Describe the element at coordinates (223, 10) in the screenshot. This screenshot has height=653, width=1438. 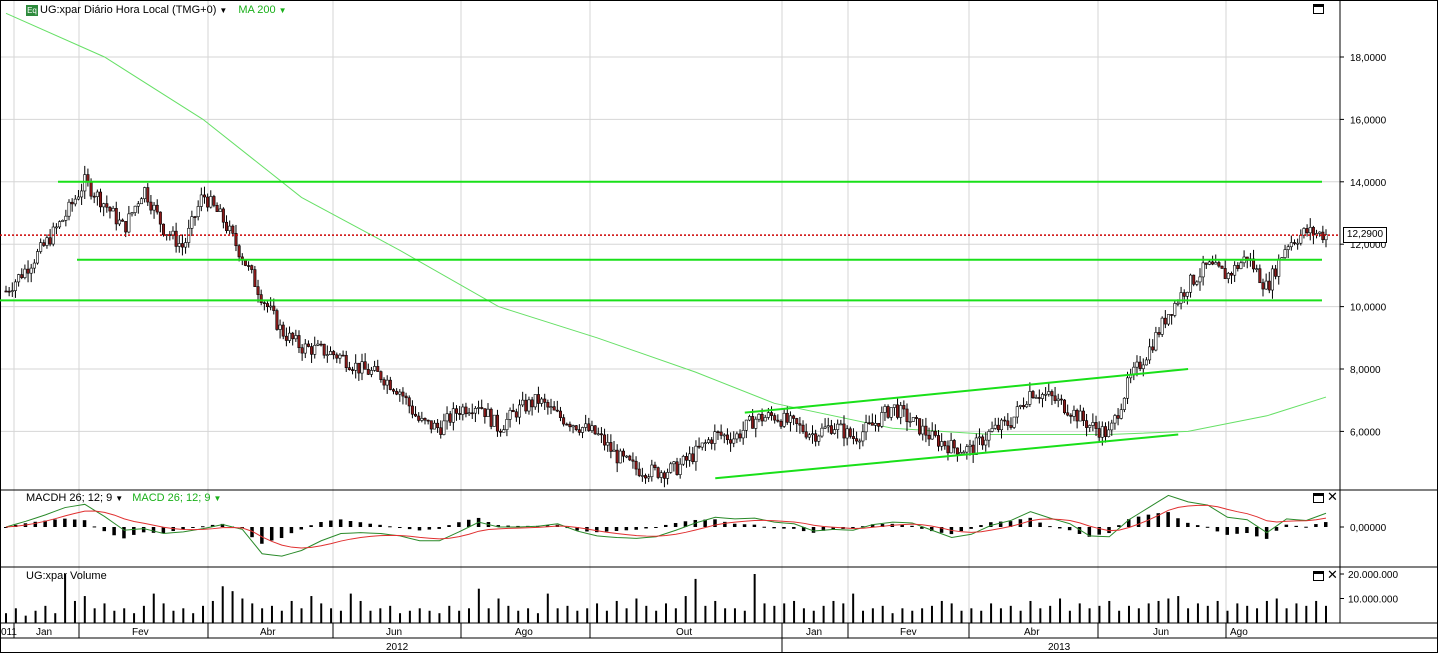
I see `title-dropdown-icon: ▼` at that location.